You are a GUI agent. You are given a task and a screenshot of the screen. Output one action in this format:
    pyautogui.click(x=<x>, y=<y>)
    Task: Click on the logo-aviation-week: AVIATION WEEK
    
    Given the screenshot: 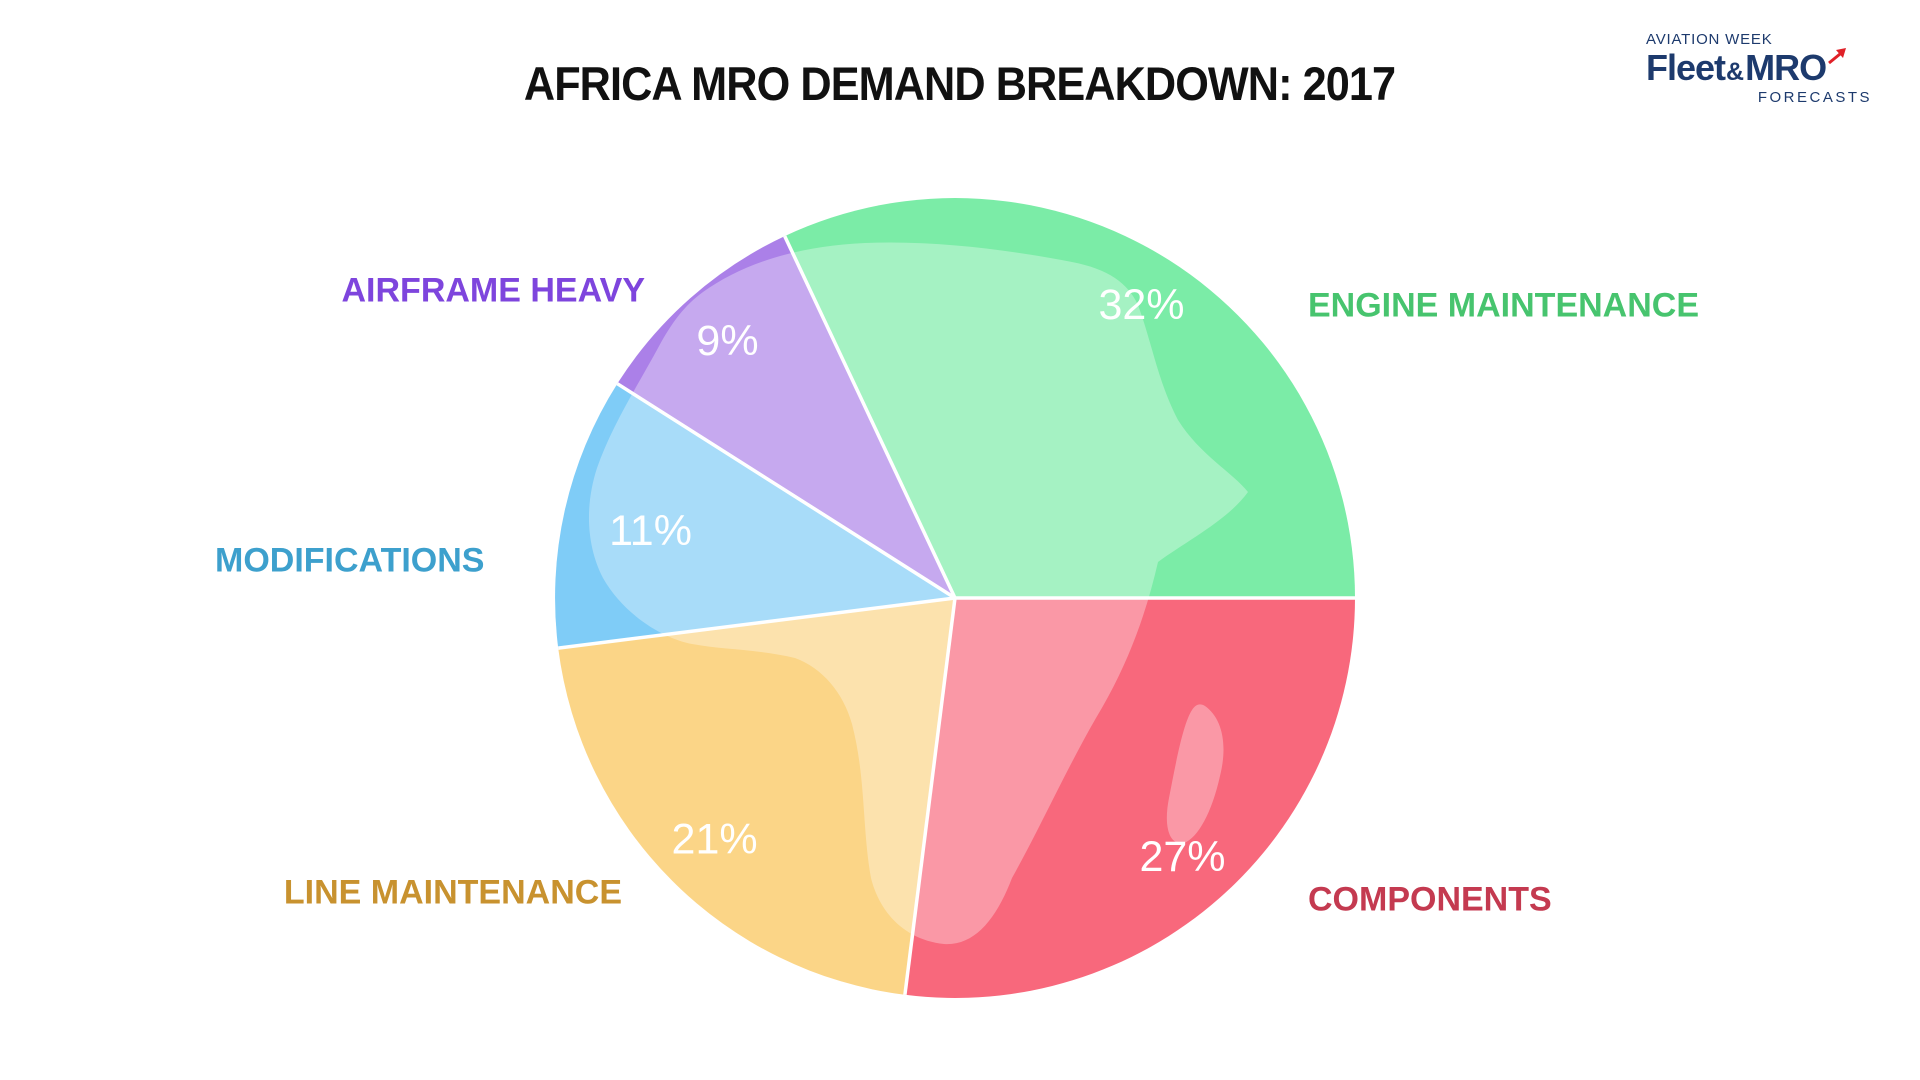 What is the action you would take?
    pyautogui.click(x=1709, y=39)
    